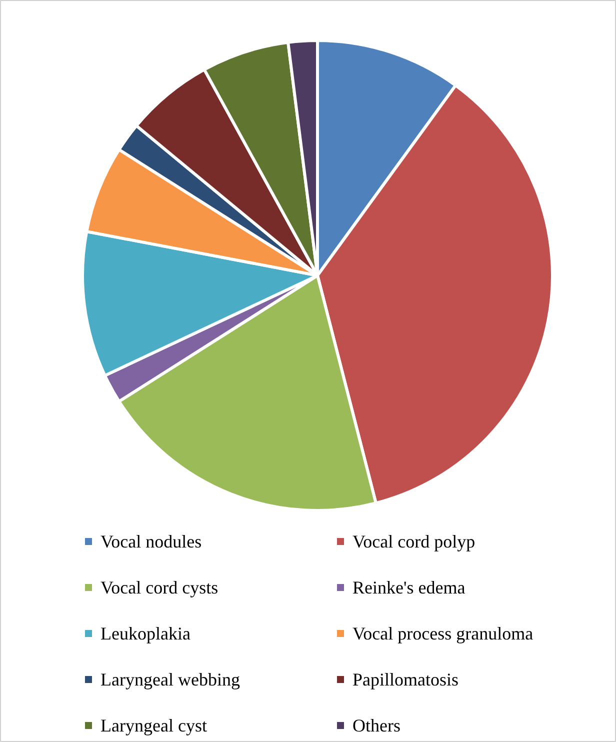 The height and width of the screenshot is (742, 616). I want to click on legend-label: Others, so click(376, 726).